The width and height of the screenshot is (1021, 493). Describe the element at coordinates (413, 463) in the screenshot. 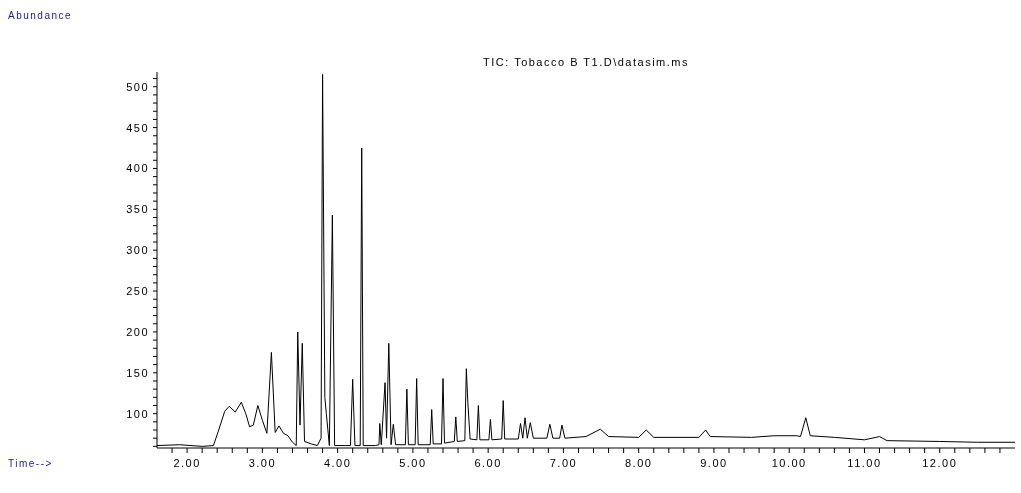

I see `x-tick-label: 5.00` at that location.